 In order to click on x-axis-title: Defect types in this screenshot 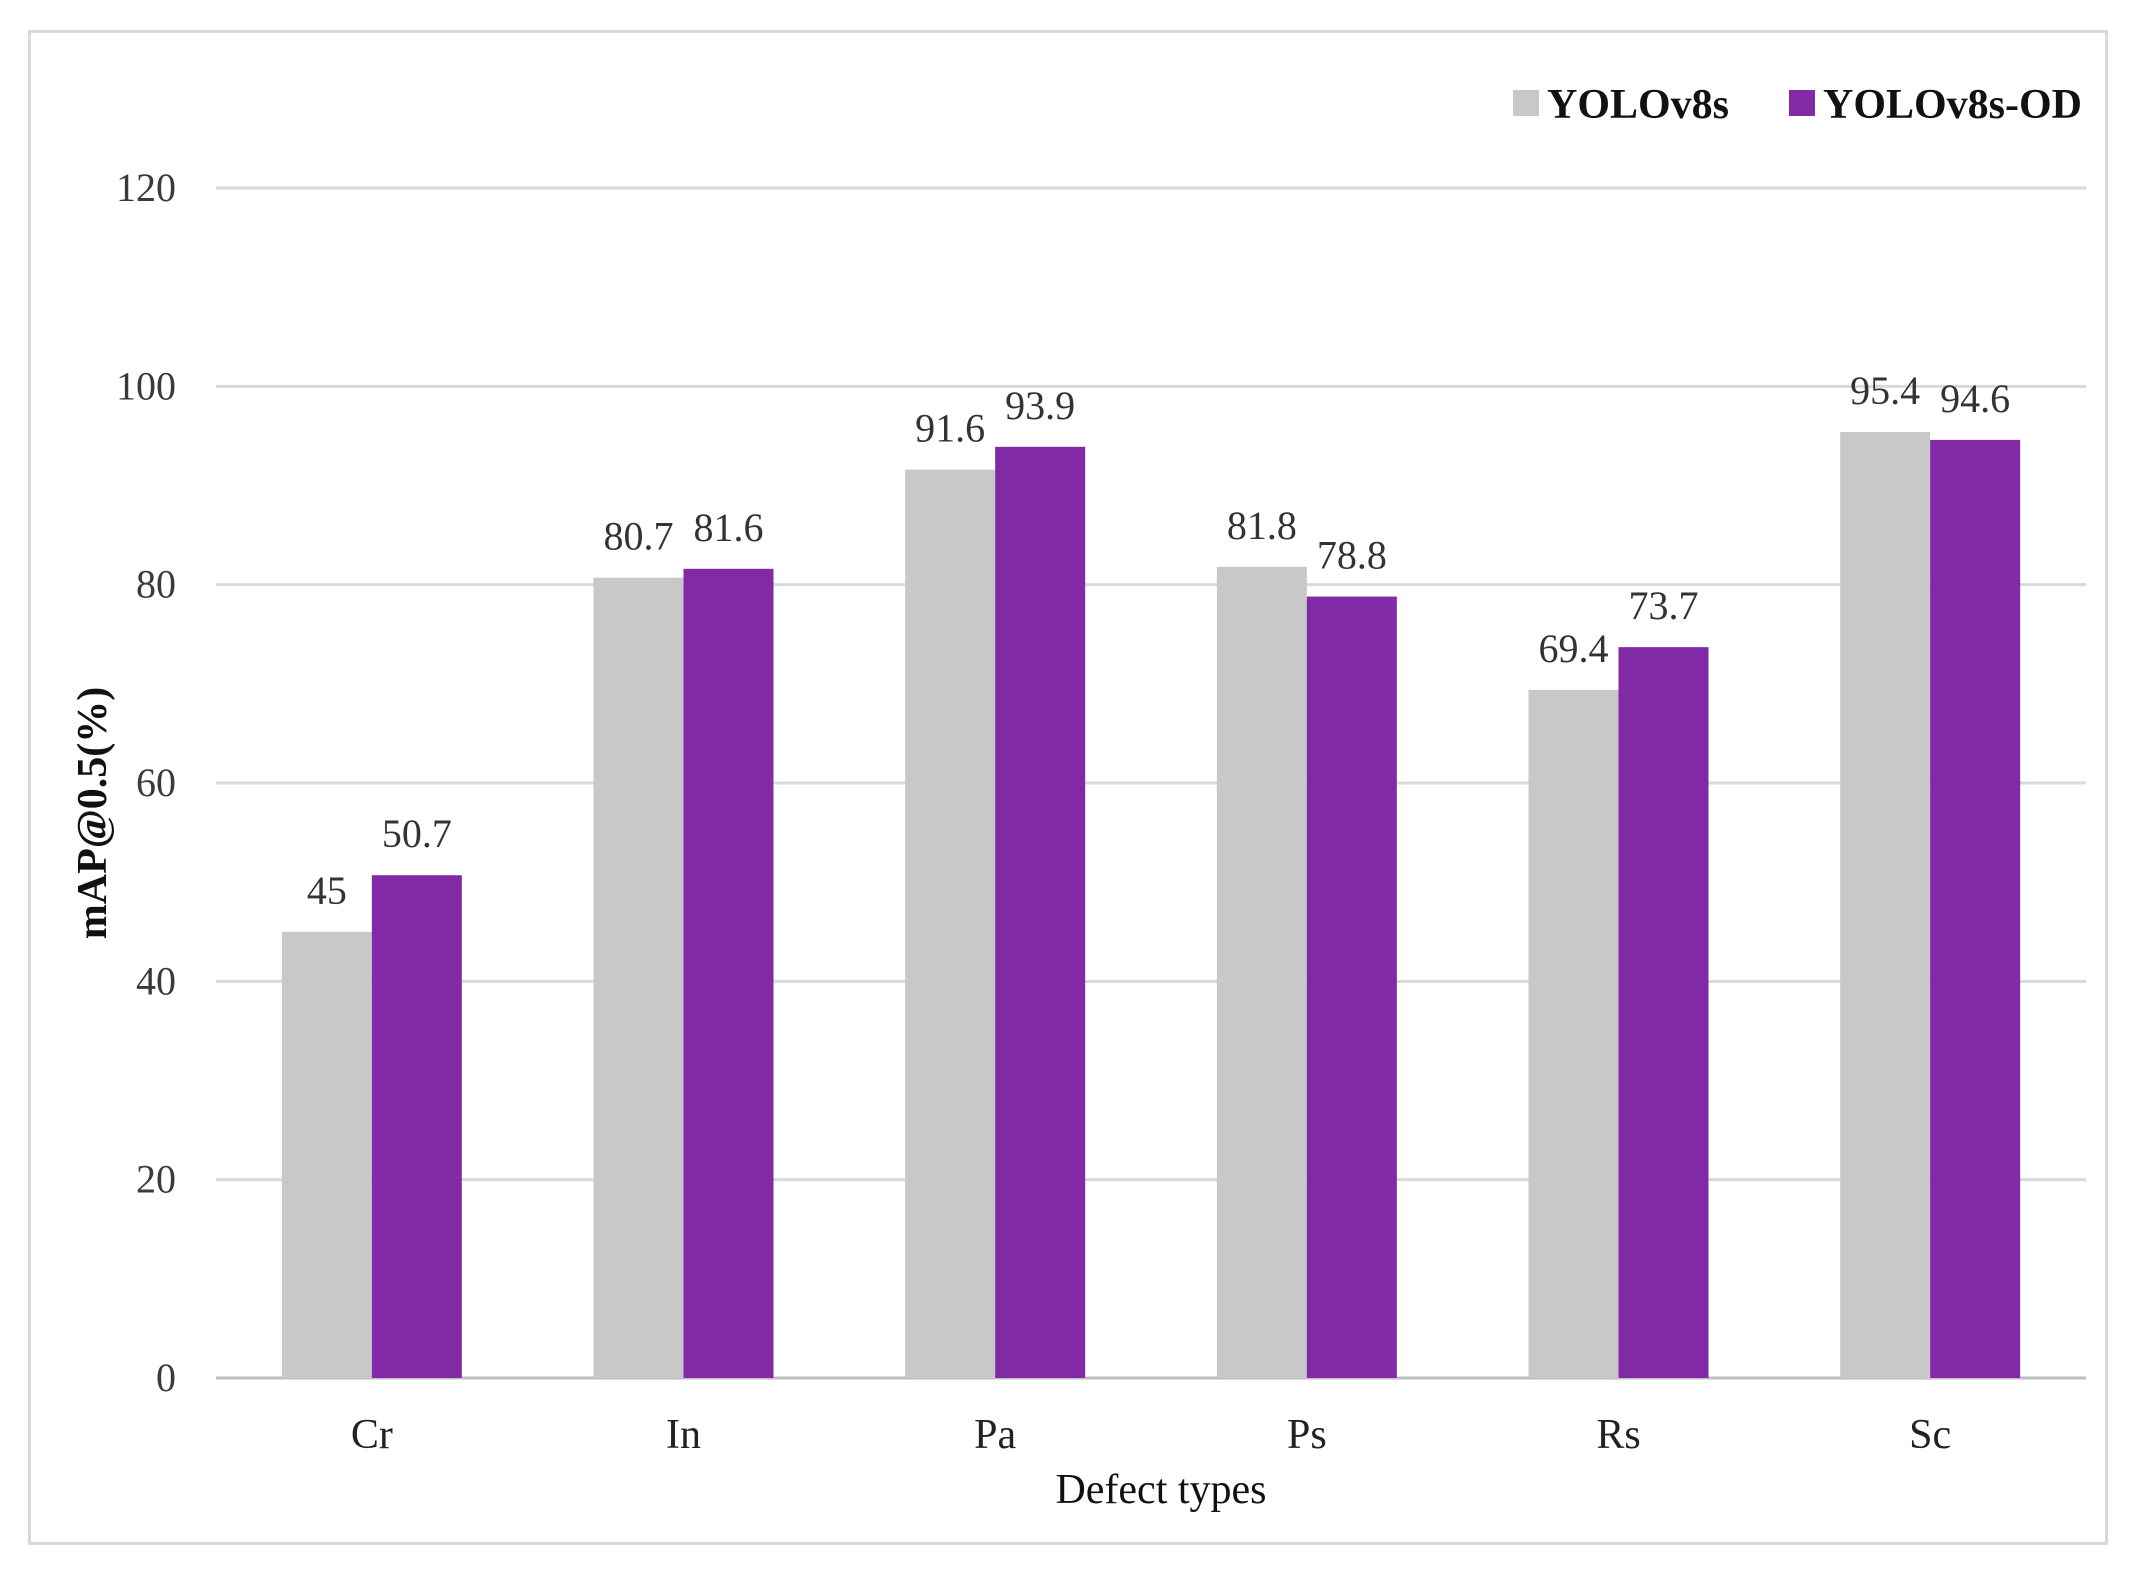, I will do `click(1160, 1490)`.